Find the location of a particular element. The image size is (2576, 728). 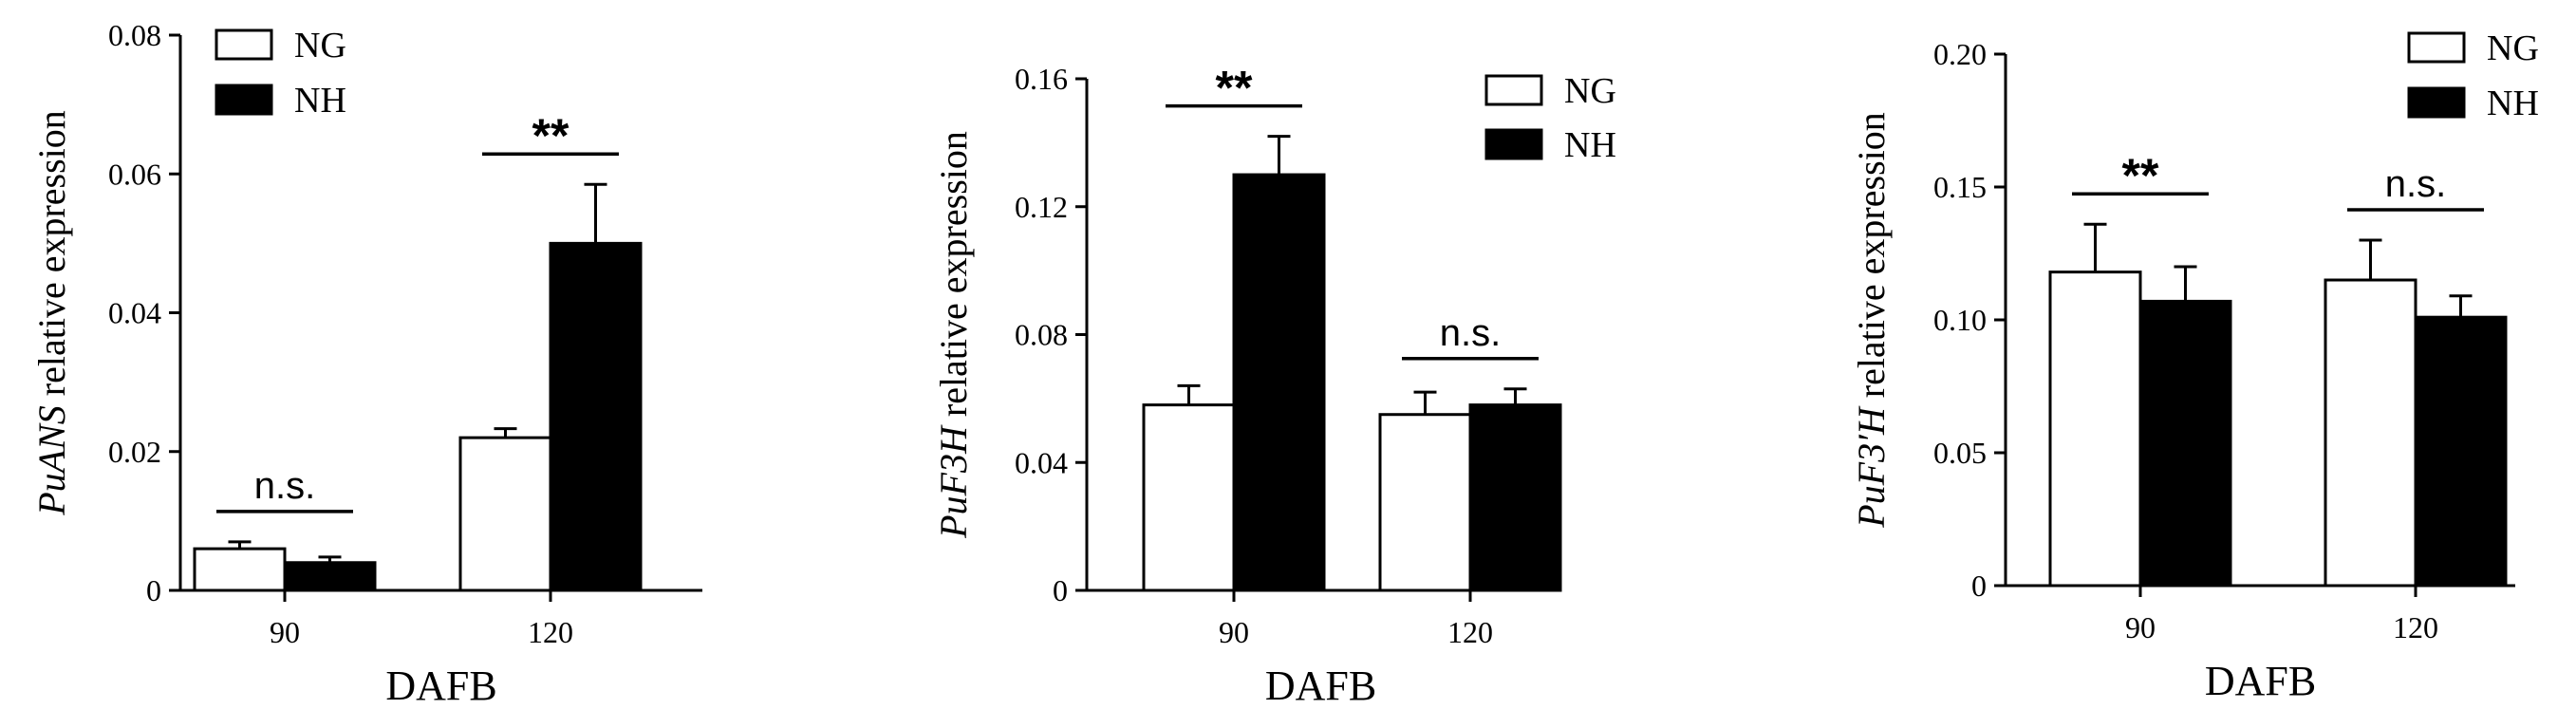

y-tick-label: 0.05 is located at coordinates (1960, 453).